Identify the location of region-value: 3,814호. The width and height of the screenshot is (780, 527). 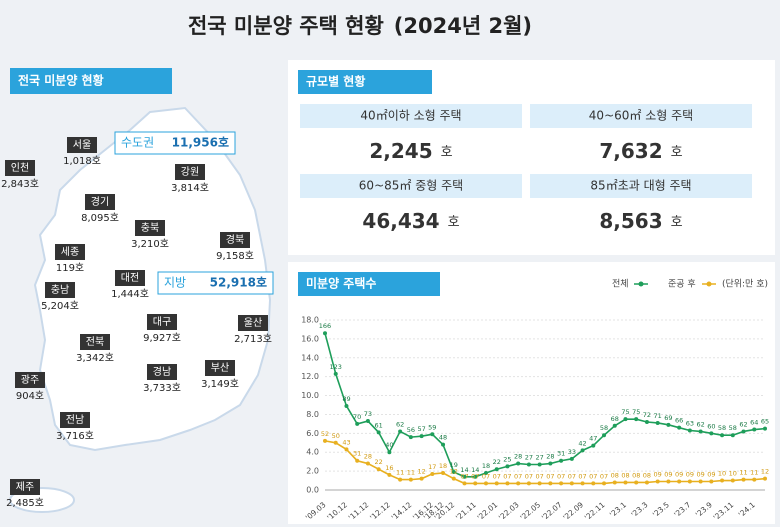
(190, 188).